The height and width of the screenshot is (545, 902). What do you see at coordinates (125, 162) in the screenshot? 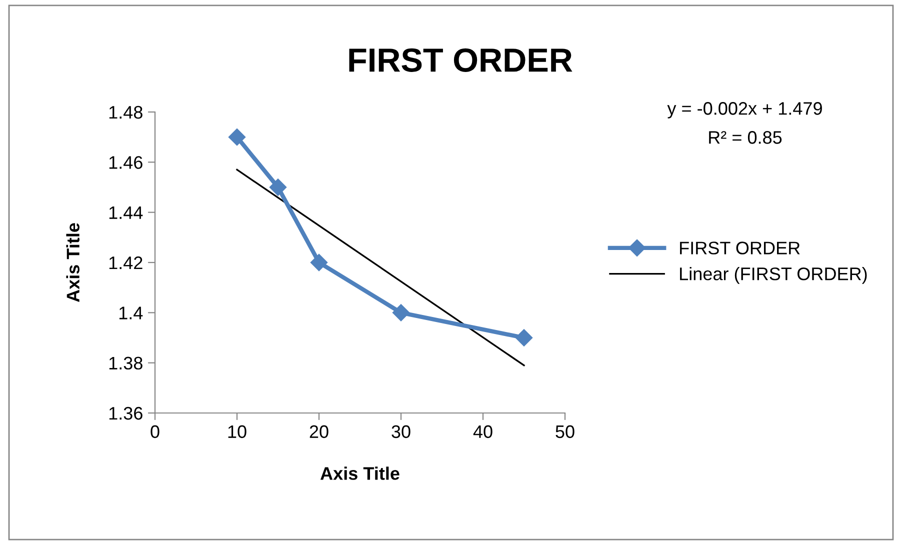
I see `y-tick-label: 1.46` at bounding box center [125, 162].